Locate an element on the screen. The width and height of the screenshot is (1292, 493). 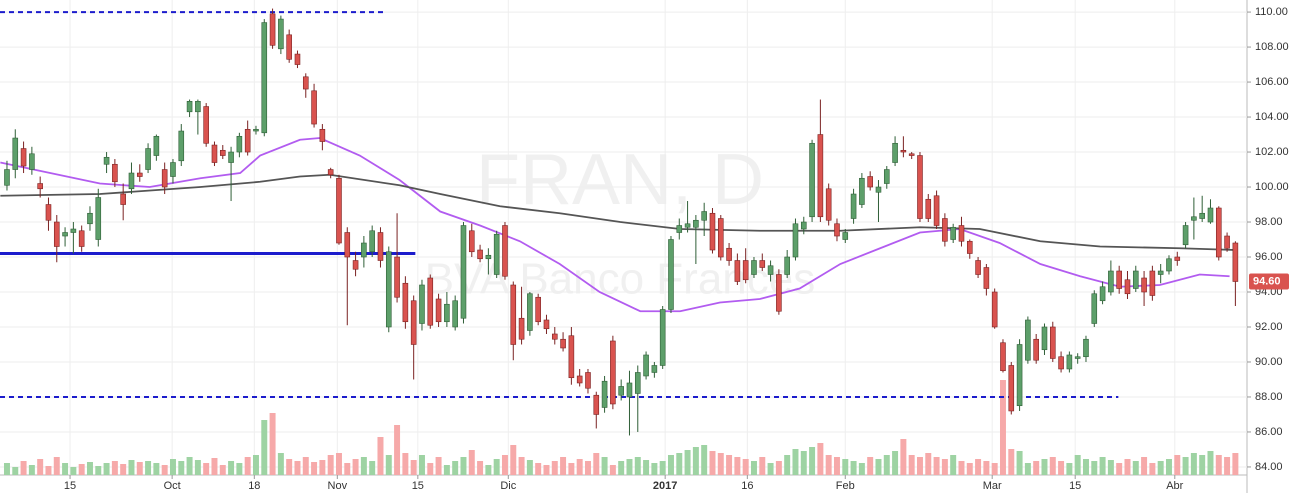
x-tick-label: Feb is located at coordinates (845, 486).